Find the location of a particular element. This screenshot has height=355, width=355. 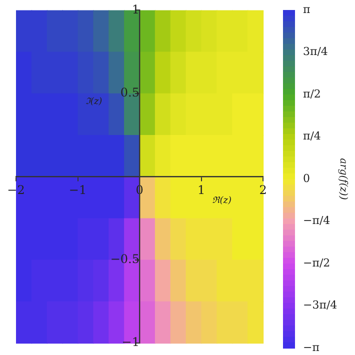

y-tick-label: 0.5 is located at coordinates (130, 93).